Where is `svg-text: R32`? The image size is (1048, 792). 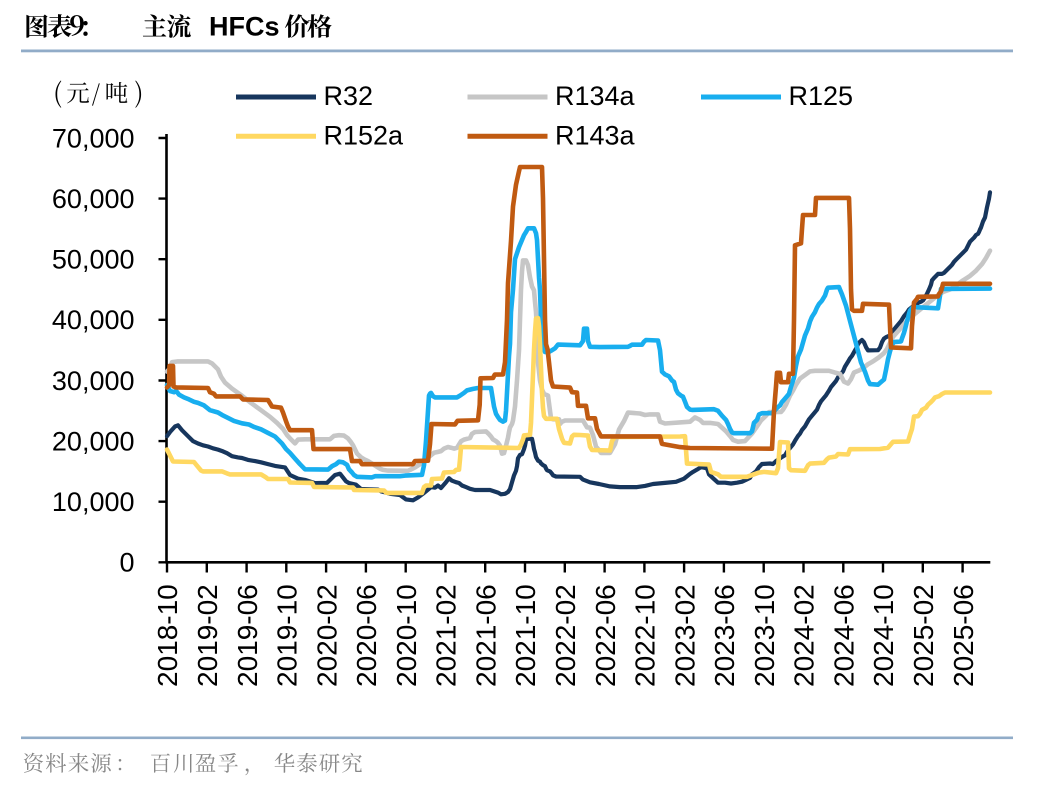
svg-text: R32 is located at coordinates (349, 96).